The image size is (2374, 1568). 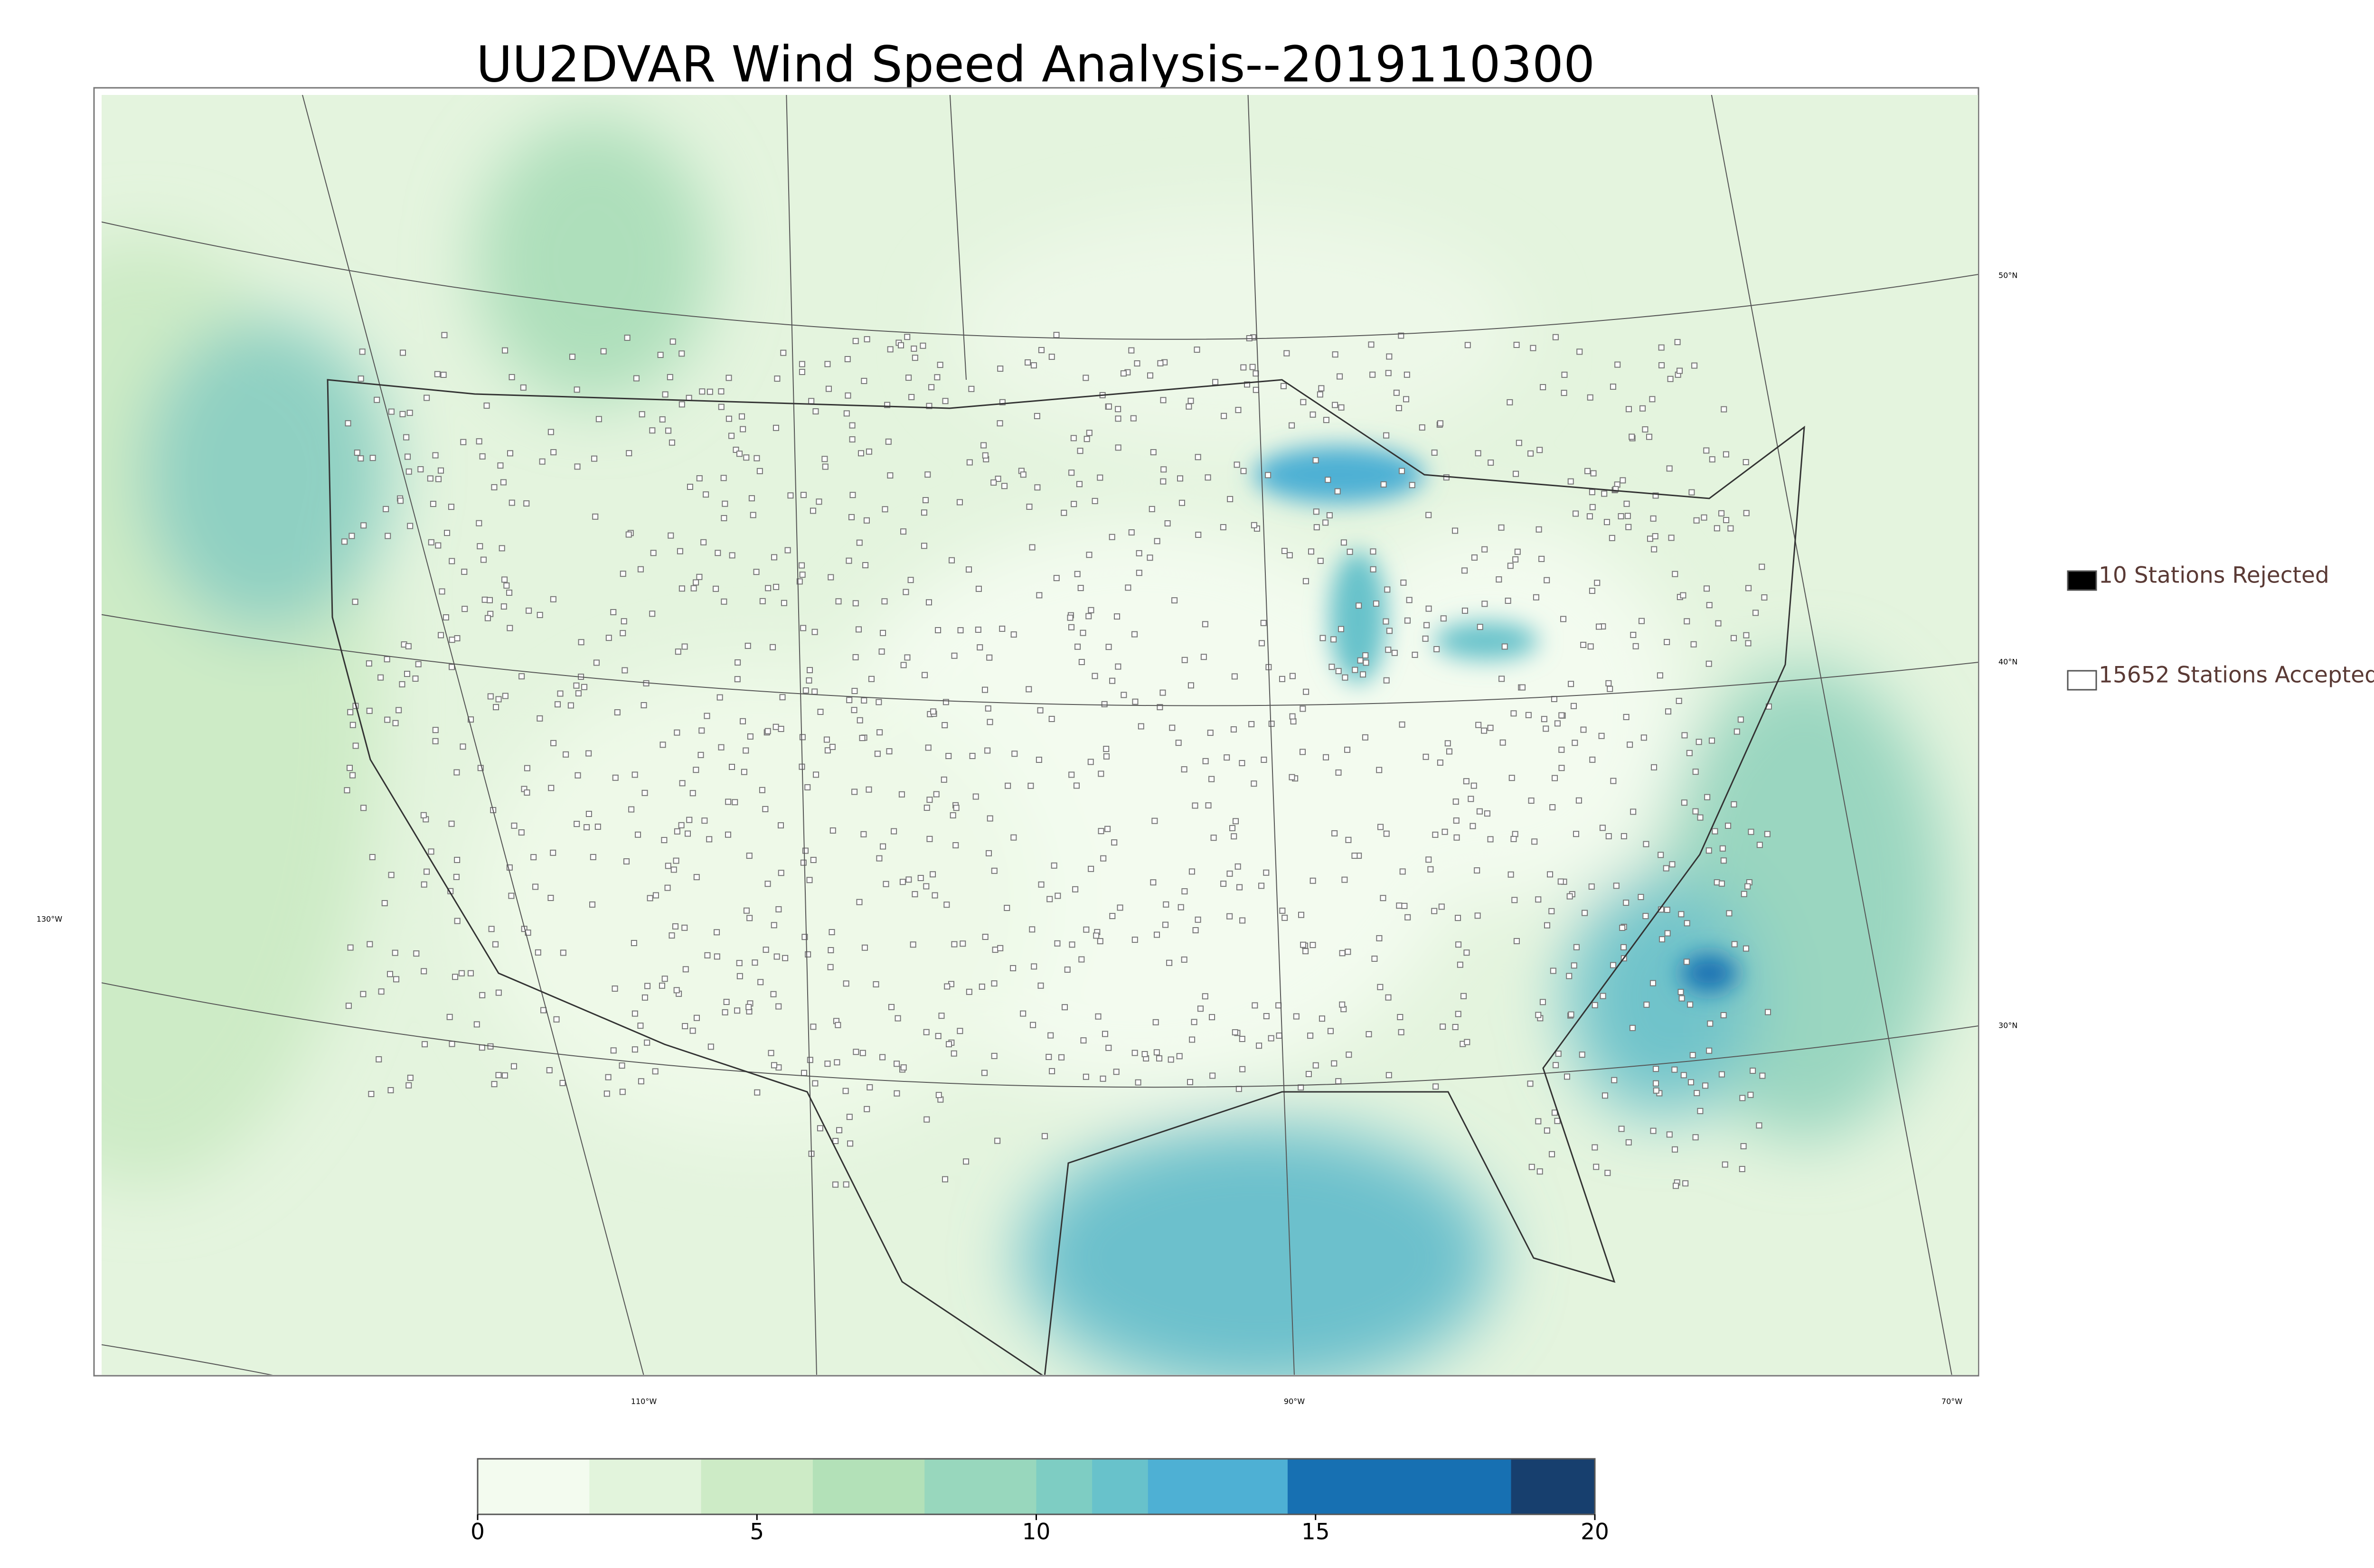 I want to click on latitude-label: 40°N, so click(x=2007, y=662).